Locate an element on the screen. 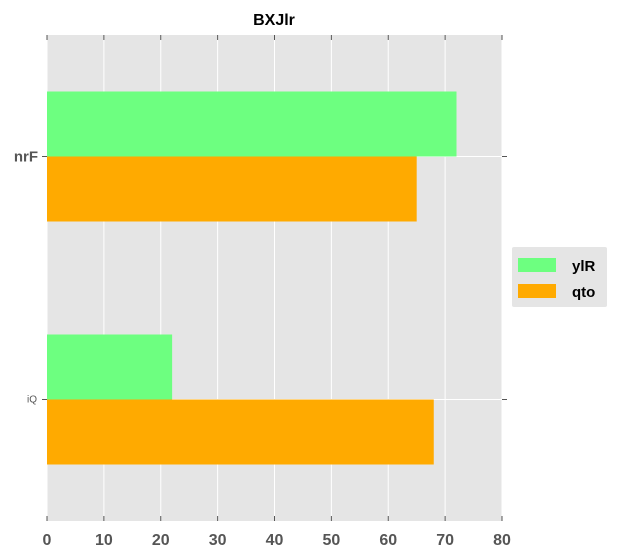  legend: ylR qto is located at coordinates (559, 277).